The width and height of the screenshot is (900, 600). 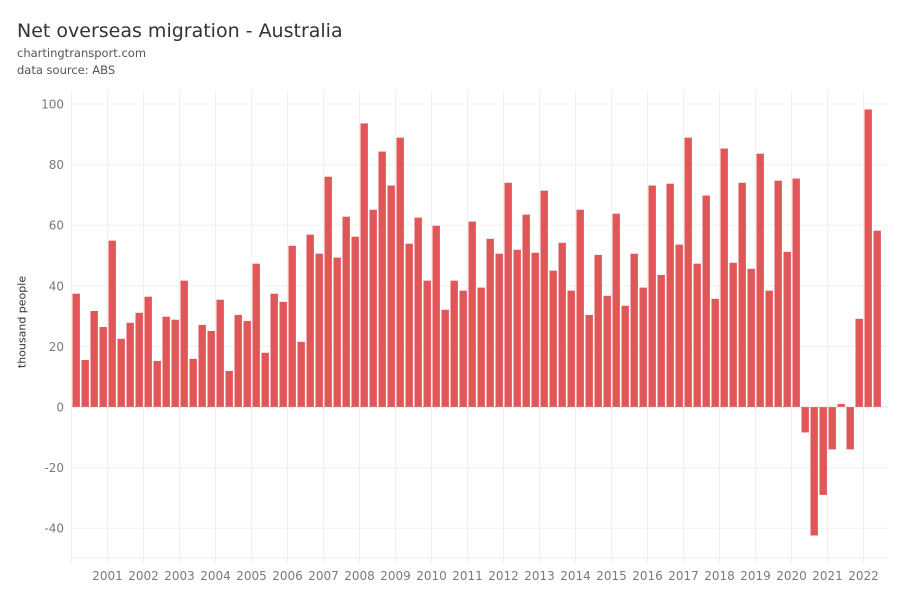 What do you see at coordinates (647, 576) in the screenshot?
I see `x-tick-label: 2016` at bounding box center [647, 576].